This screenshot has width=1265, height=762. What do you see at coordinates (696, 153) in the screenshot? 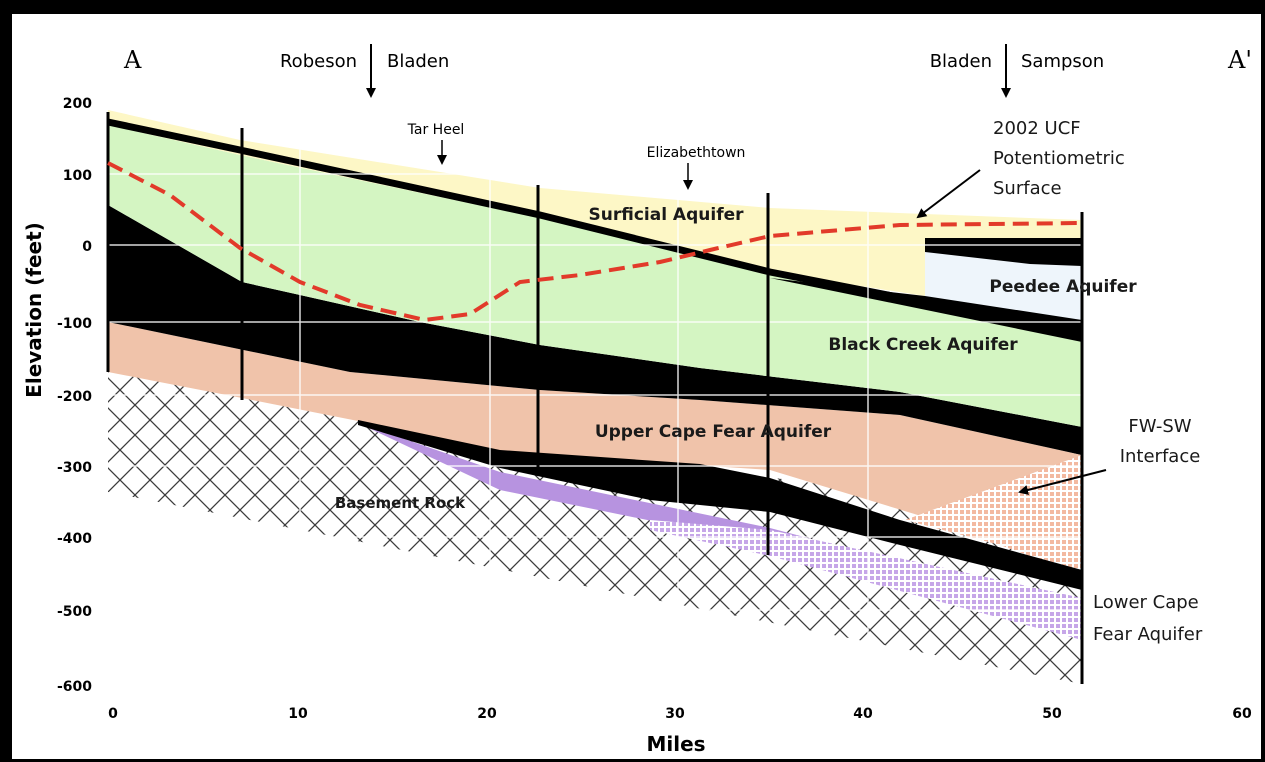
I see `town-elizabethtown: Elizabethtown` at bounding box center [696, 153].